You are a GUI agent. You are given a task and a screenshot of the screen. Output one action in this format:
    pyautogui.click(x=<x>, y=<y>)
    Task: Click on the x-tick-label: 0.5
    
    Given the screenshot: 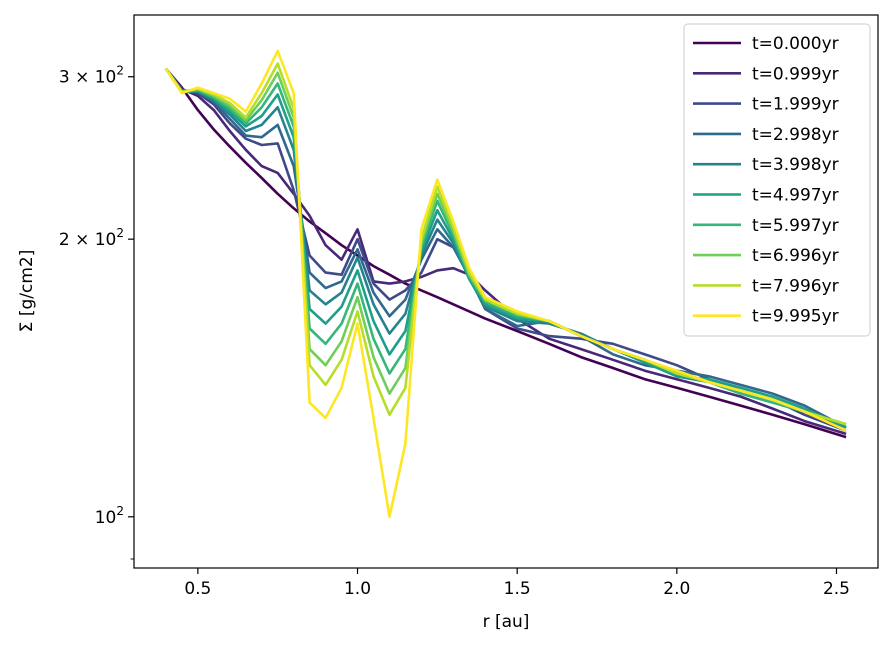 What is the action you would take?
    pyautogui.click(x=197, y=589)
    